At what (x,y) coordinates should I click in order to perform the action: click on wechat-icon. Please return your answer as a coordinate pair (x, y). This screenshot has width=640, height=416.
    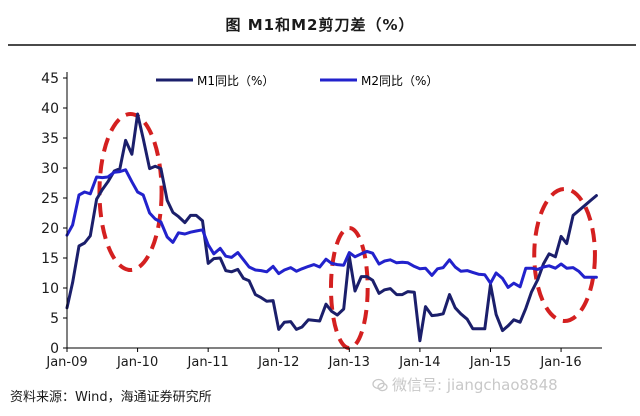
    Looking at the image, I should click on (380, 384).